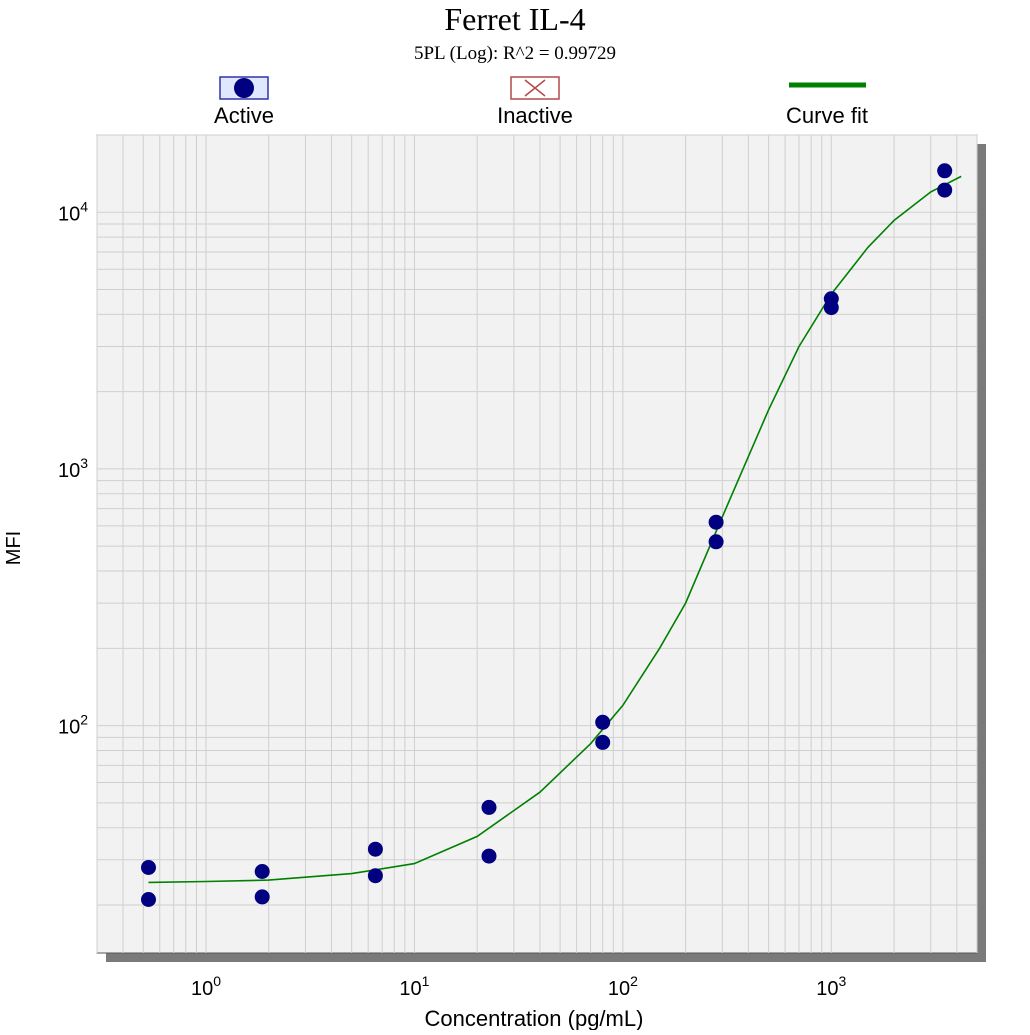  Describe the element at coordinates (73, 211) in the screenshot. I see `y-tick-label: 10⁴` at that location.